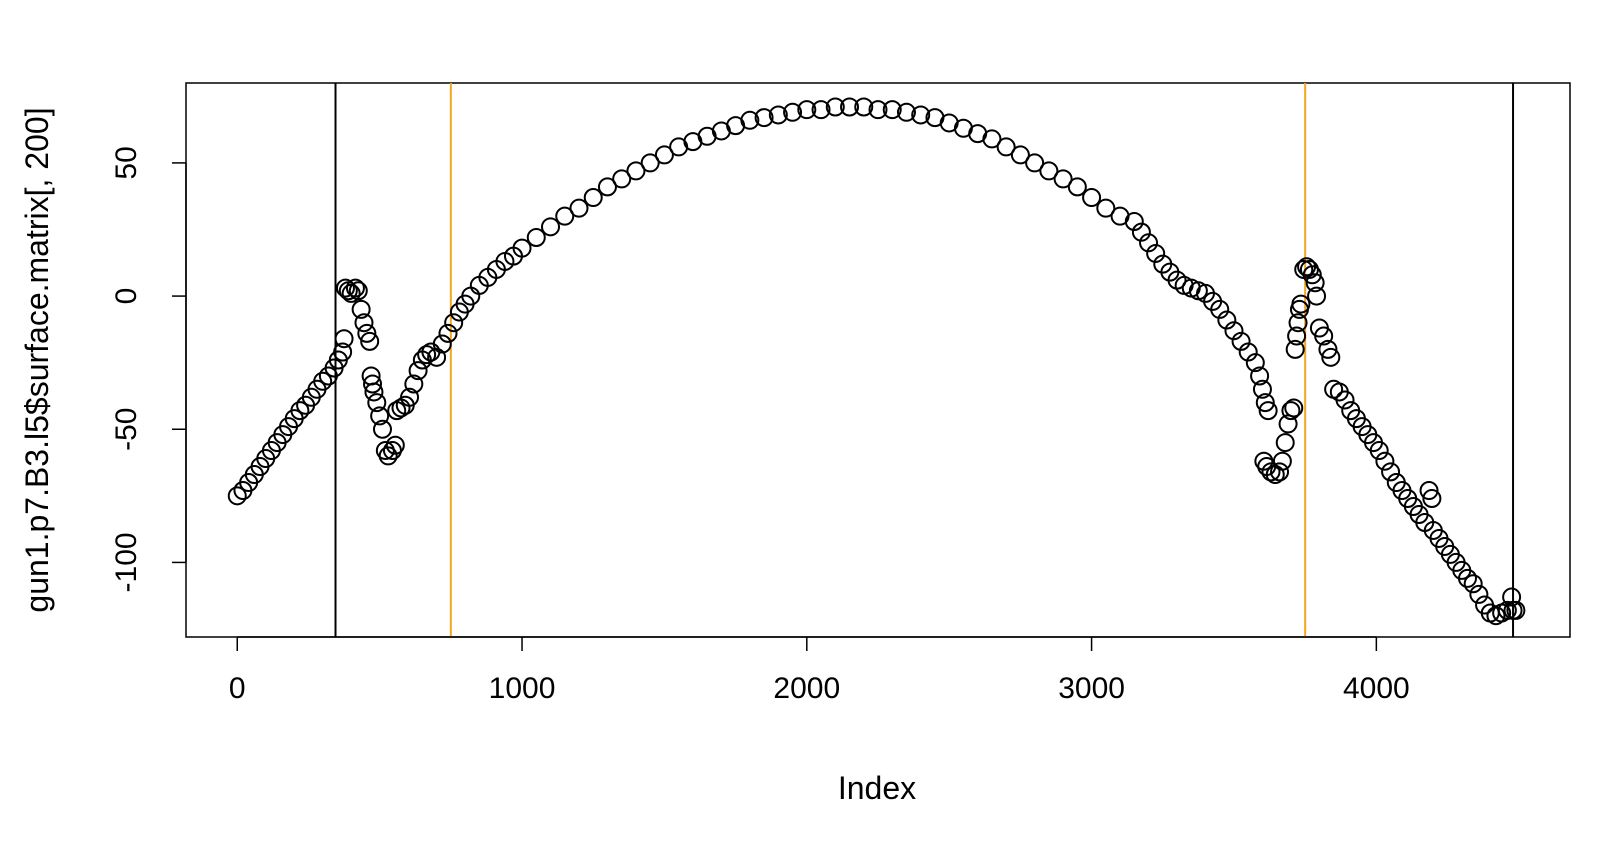 This screenshot has width=1608, height=852. Describe the element at coordinates (126, 429) in the screenshot. I see `y-tick-label: -50` at that location.